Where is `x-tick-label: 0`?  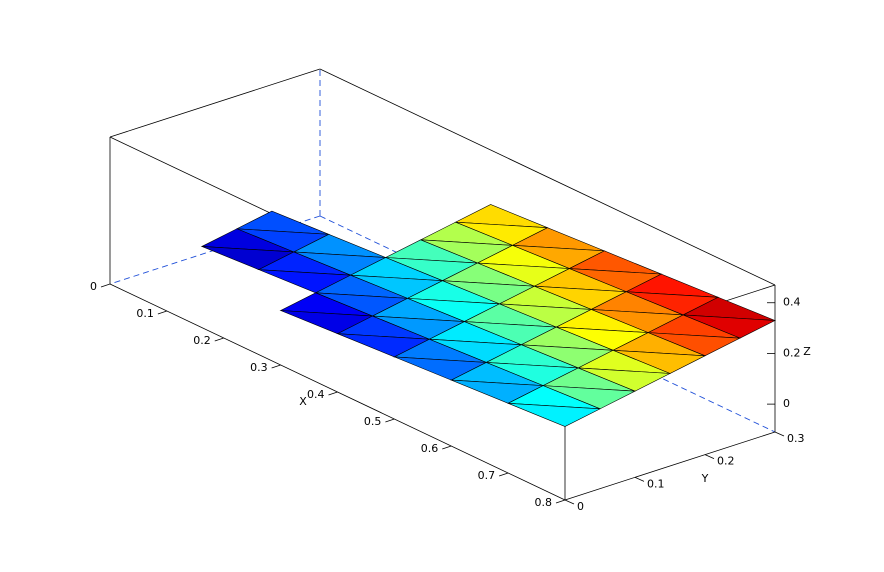 x-tick-label: 0 is located at coordinates (93, 286).